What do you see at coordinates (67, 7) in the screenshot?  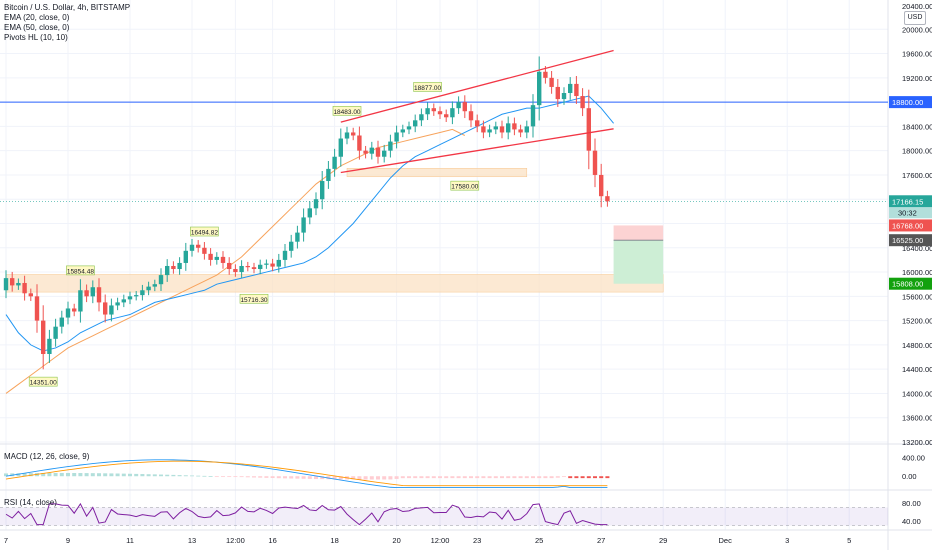 I see `symbol-title: Bitcoin / U.S. Dollar, 4h, BITSTAMP` at bounding box center [67, 7].